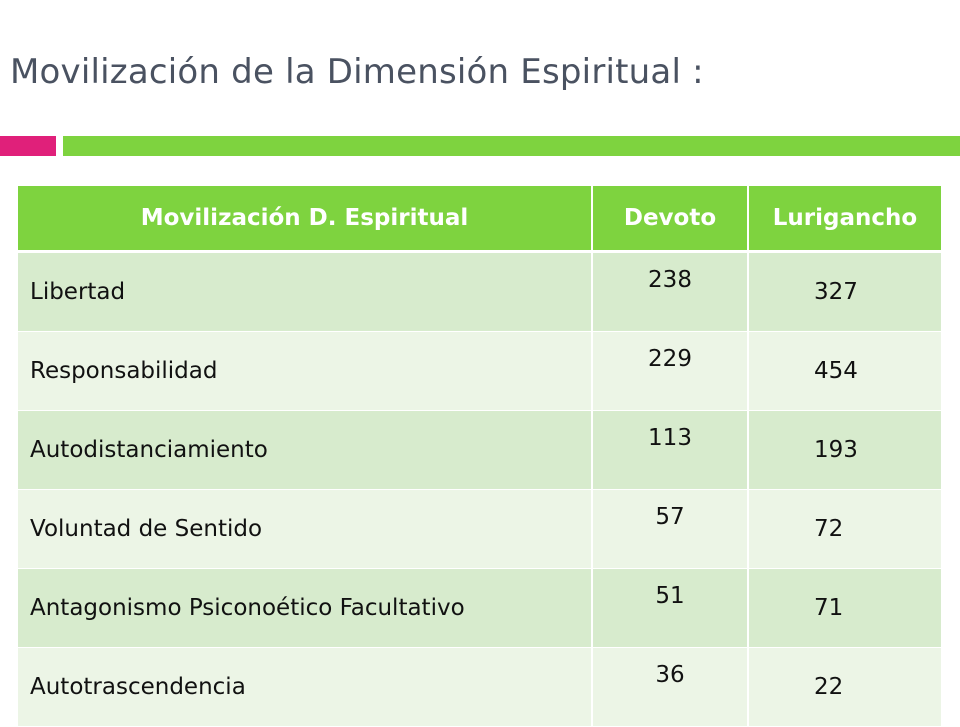 The height and width of the screenshot is (727, 960). Describe the element at coordinates (670, 608) in the screenshot. I see `devoto-value: 51` at that location.